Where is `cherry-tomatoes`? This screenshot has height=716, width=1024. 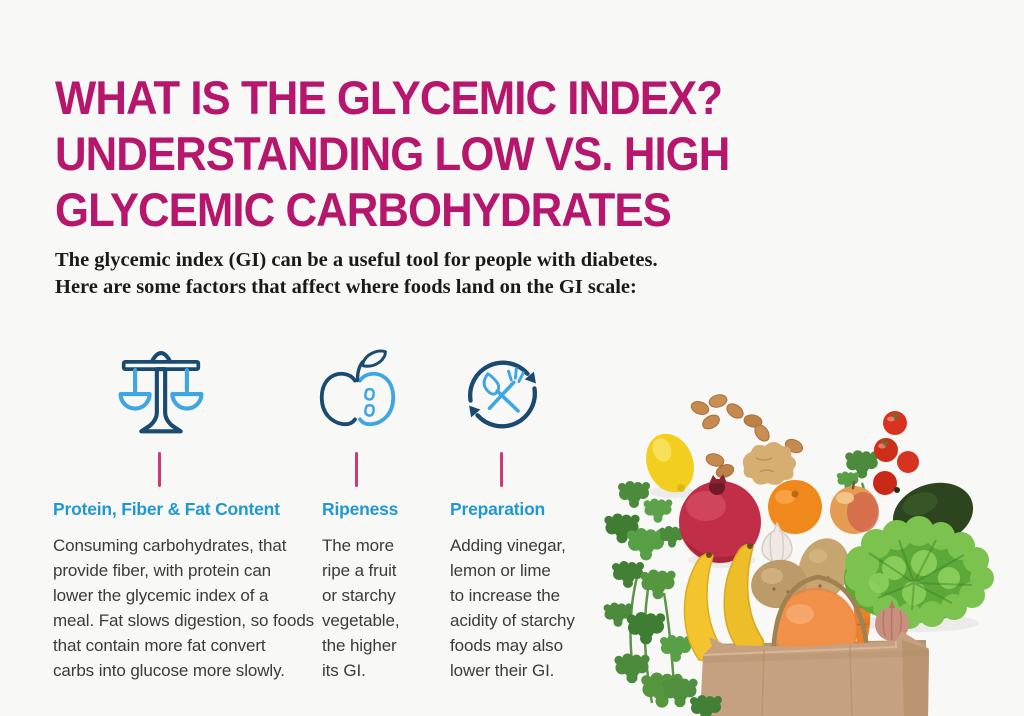
cherry-tomatoes is located at coordinates (896, 453).